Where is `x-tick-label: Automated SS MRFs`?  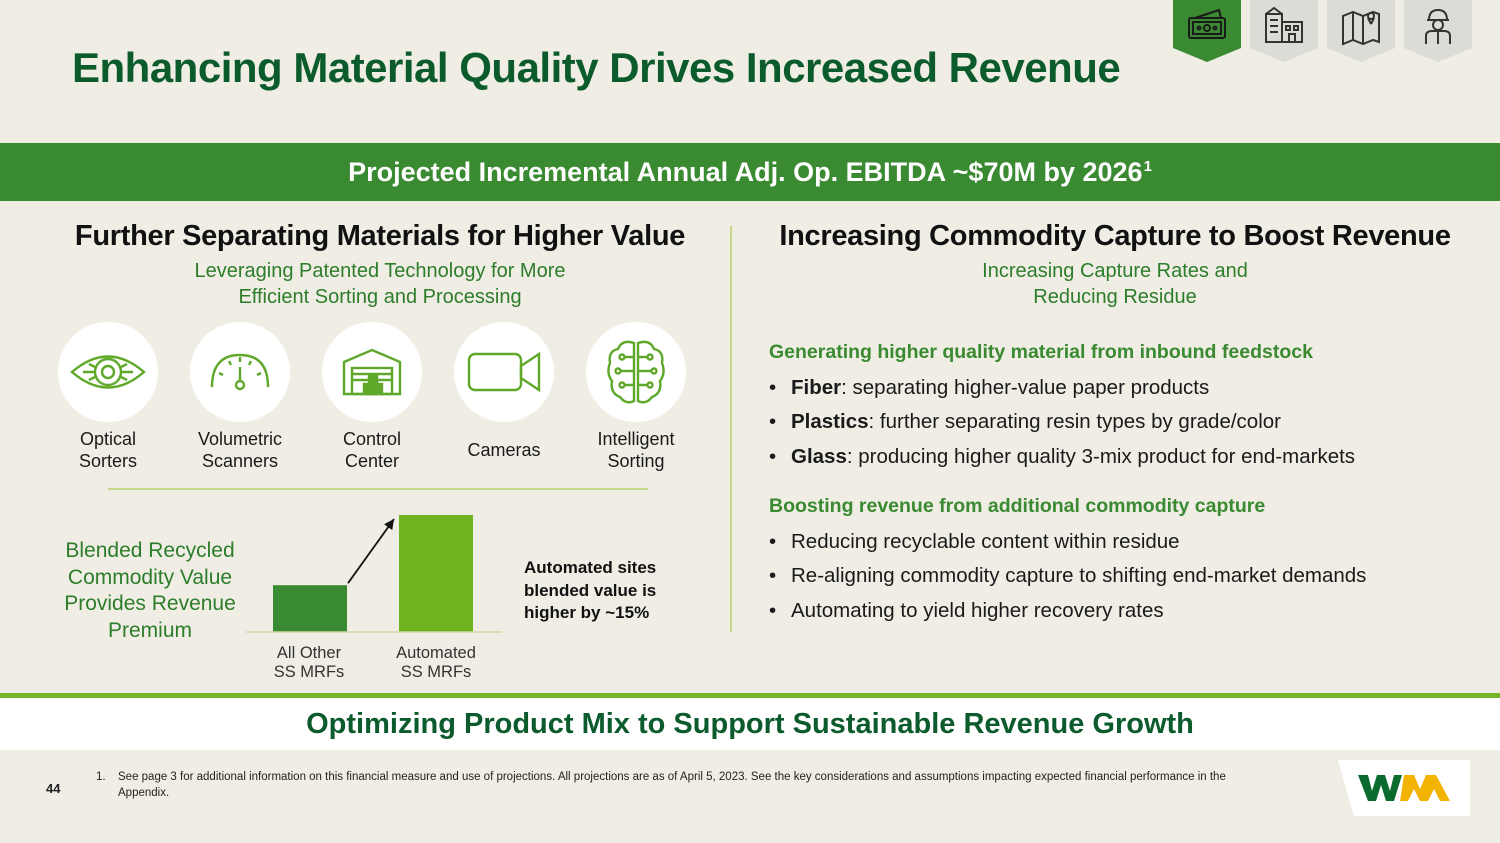 x-tick-label: Automated SS MRFs is located at coordinates (436, 663).